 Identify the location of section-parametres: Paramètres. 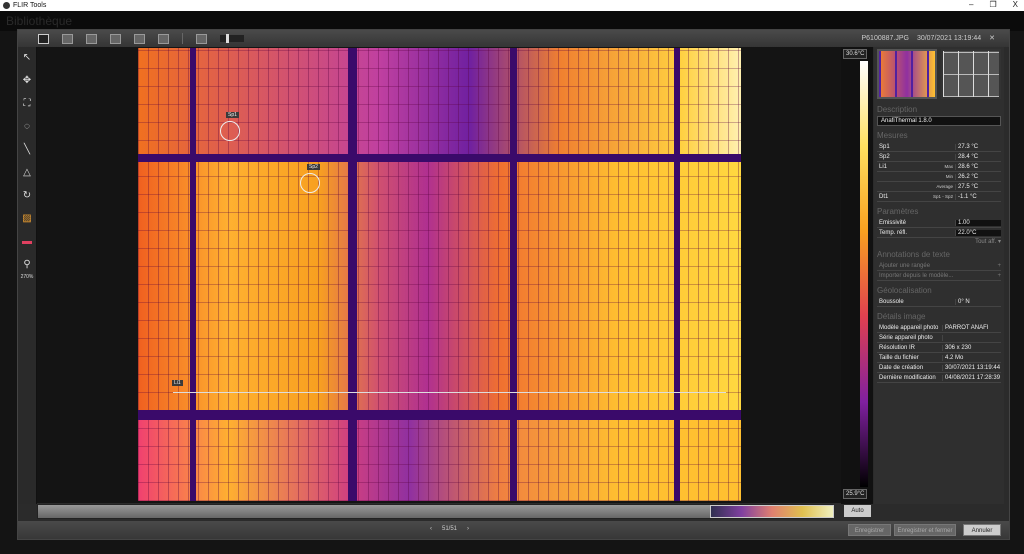
(898, 211).